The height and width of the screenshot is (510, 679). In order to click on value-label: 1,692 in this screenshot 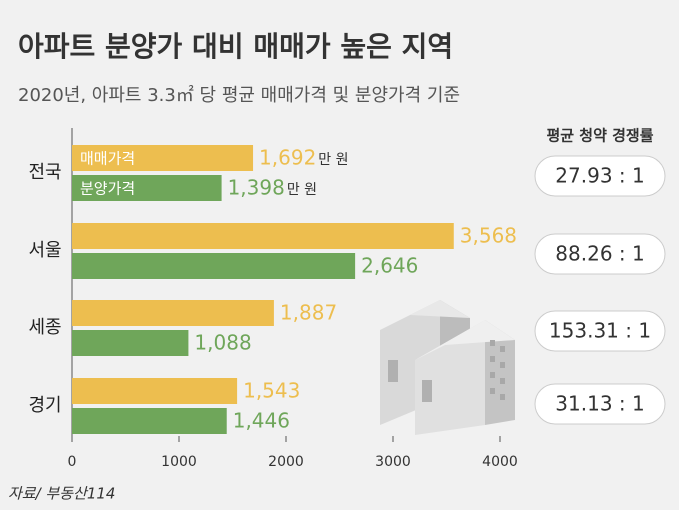, I will do `click(287, 158)`.